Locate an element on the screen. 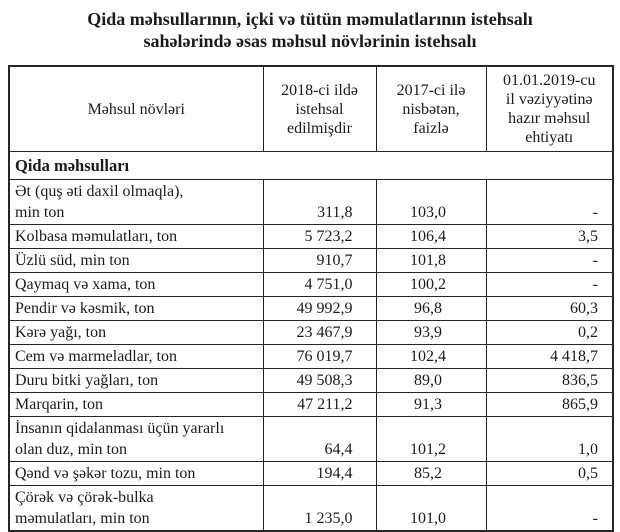 The width and height of the screenshot is (620, 532). percent-value: 101,0 is located at coordinates (431, 508).